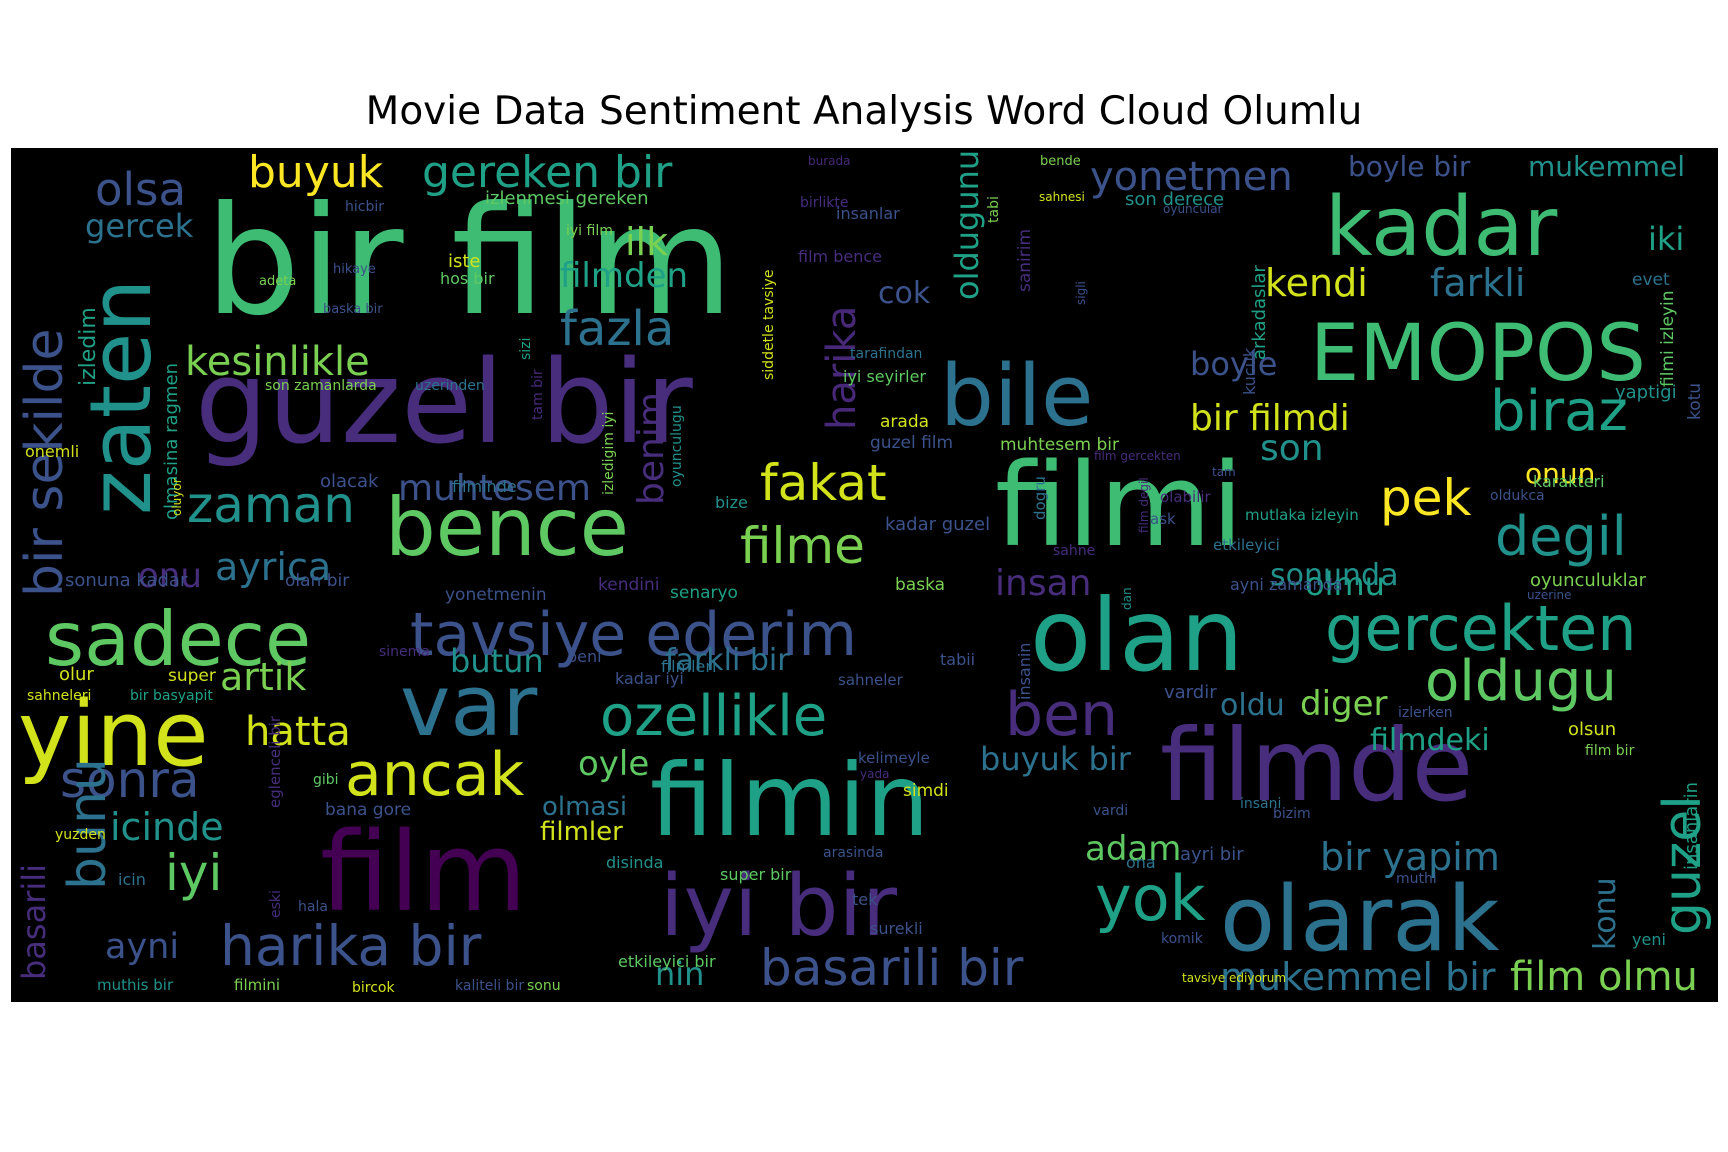 Image resolution: width=1728 pixels, height=1152 pixels. I want to click on cloud-word: surekli, so click(896, 928).